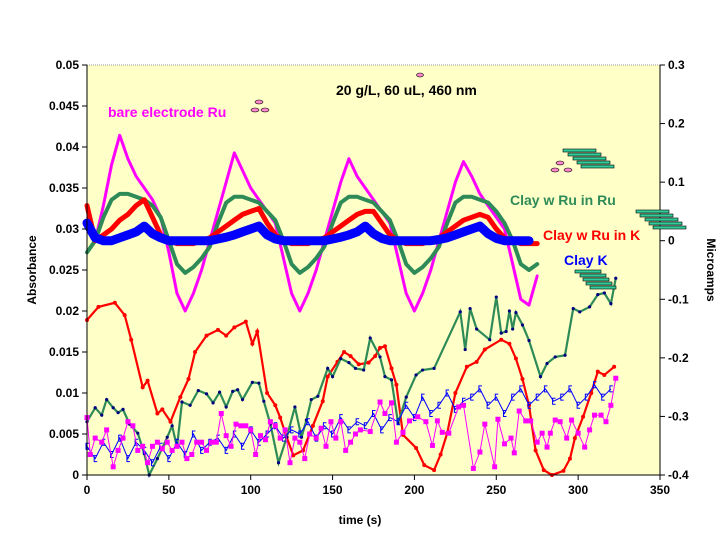 This screenshot has width=720, height=545. Describe the element at coordinates (68, 147) in the screenshot. I see `y-tick-label: 0.04` at that location.